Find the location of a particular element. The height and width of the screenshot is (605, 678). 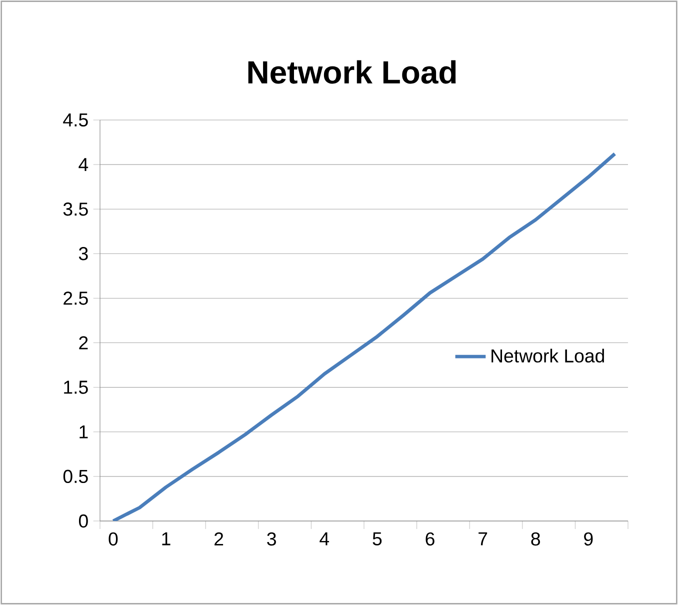

y-tick-label: 2.5 is located at coordinates (76, 298).